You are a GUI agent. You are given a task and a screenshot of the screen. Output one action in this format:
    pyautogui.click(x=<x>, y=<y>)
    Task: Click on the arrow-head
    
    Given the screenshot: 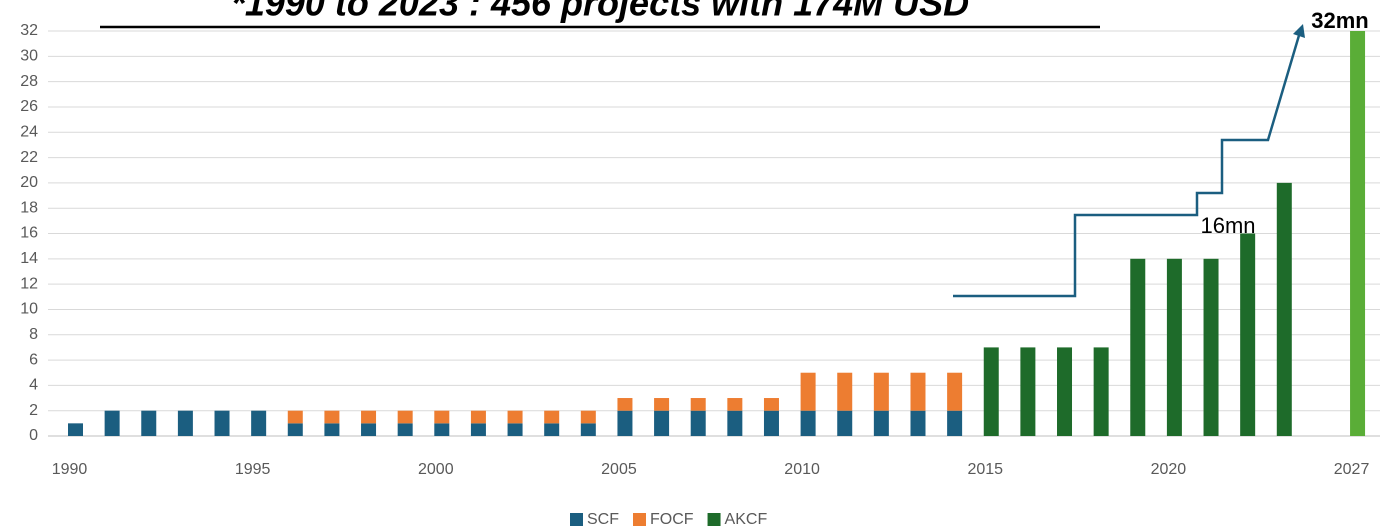 What is the action you would take?
    pyautogui.click(x=1299, y=31)
    